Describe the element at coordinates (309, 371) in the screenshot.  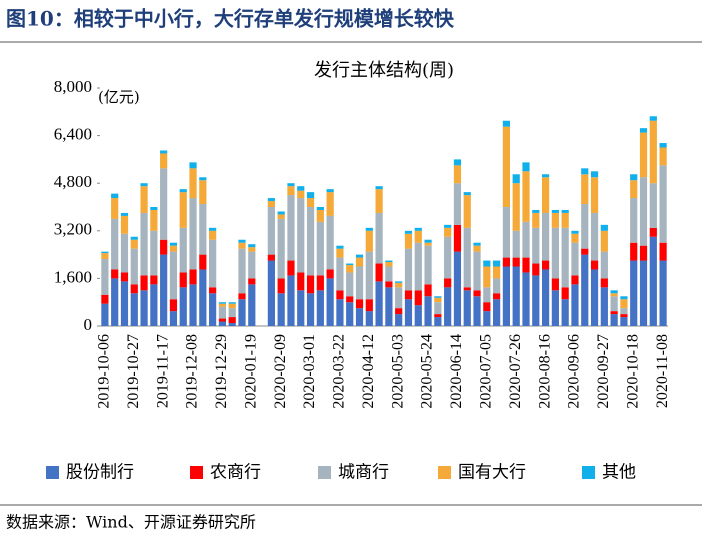
I see `x-tick-label: 2020-03-01` at that location.